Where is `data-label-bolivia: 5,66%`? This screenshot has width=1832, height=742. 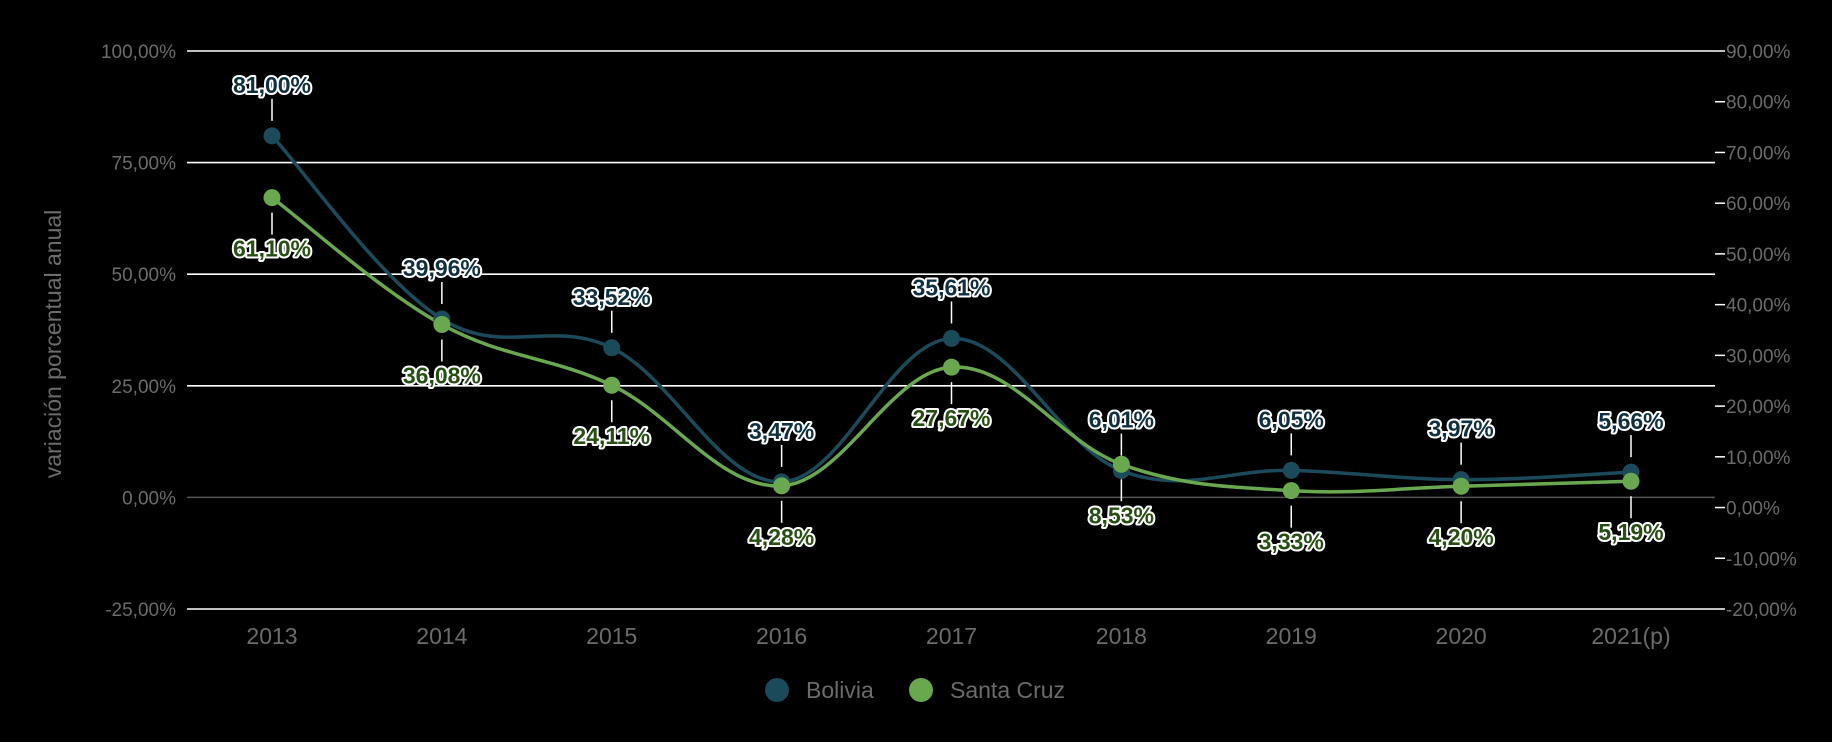 data-label-bolivia: 5,66% is located at coordinates (1630, 421).